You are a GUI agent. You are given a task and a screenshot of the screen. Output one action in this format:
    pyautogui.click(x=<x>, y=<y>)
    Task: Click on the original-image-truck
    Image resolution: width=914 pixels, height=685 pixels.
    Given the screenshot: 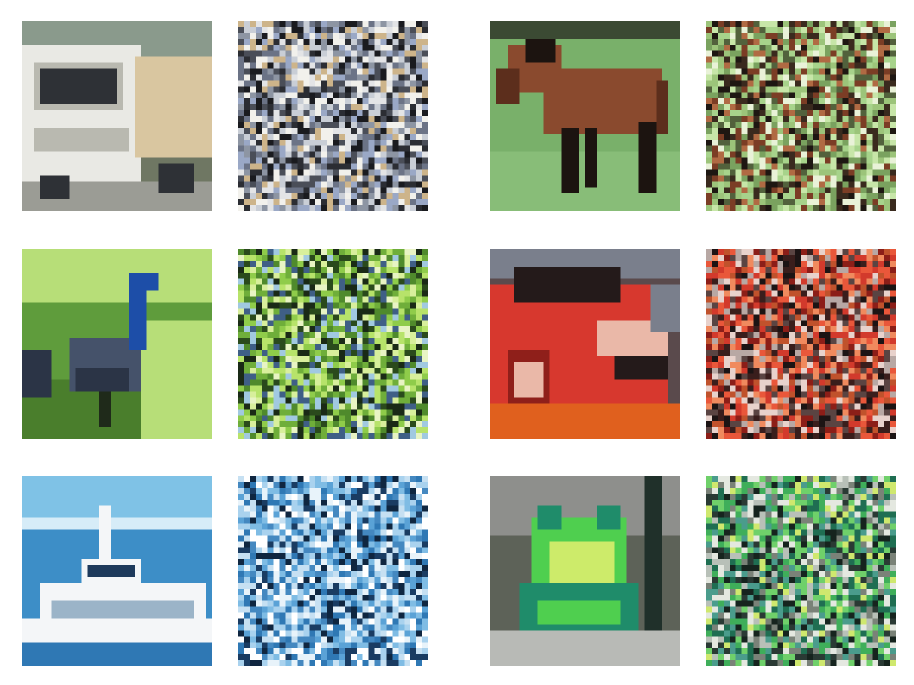 What is the action you would take?
    pyautogui.click(x=117, y=116)
    